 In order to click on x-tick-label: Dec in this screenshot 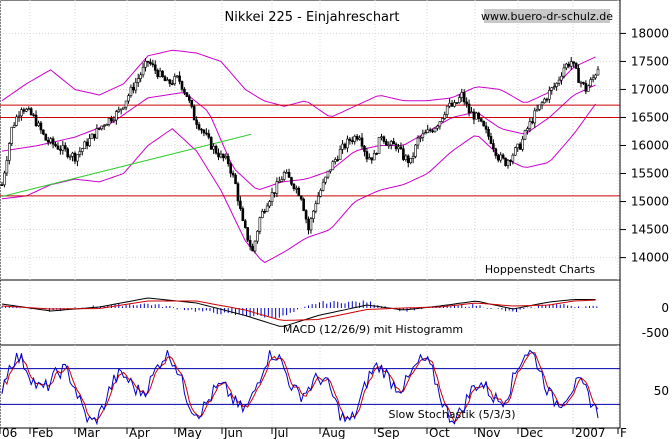, I will do `click(531, 432)`.